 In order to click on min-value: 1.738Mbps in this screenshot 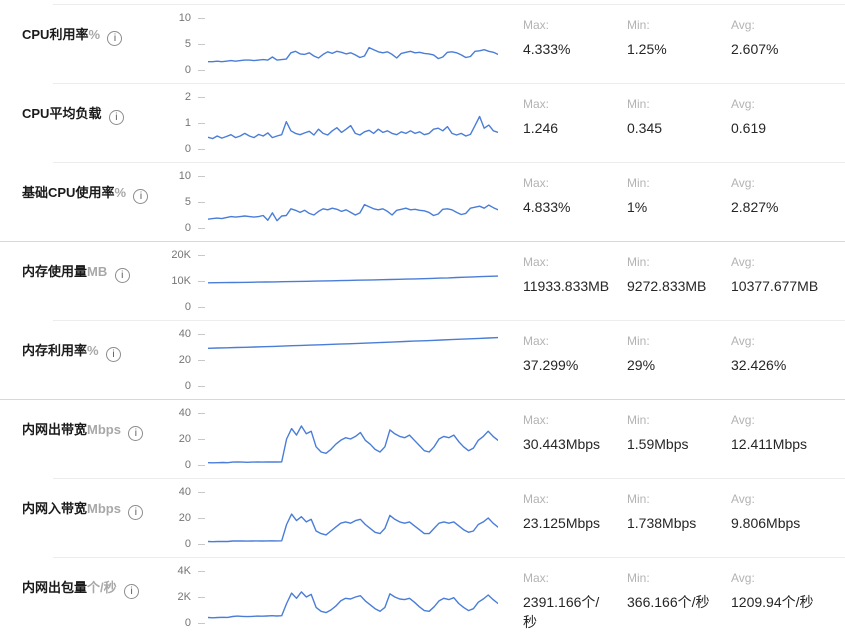, I will do `click(662, 523)`.